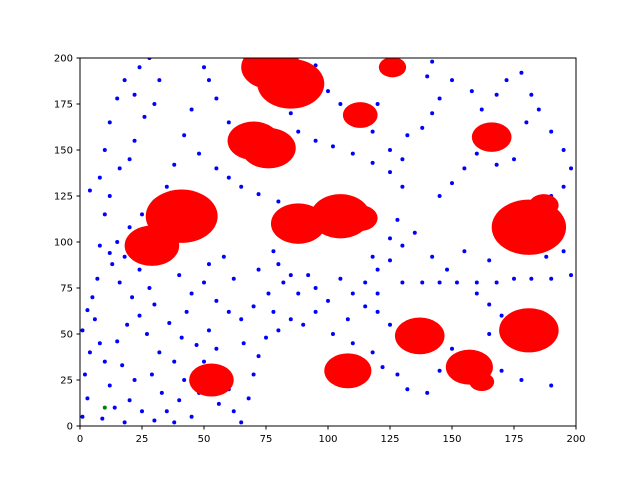 This screenshot has height=480, width=640. Describe the element at coordinates (63, 197) in the screenshot. I see `y-tick-label: 125` at that location.